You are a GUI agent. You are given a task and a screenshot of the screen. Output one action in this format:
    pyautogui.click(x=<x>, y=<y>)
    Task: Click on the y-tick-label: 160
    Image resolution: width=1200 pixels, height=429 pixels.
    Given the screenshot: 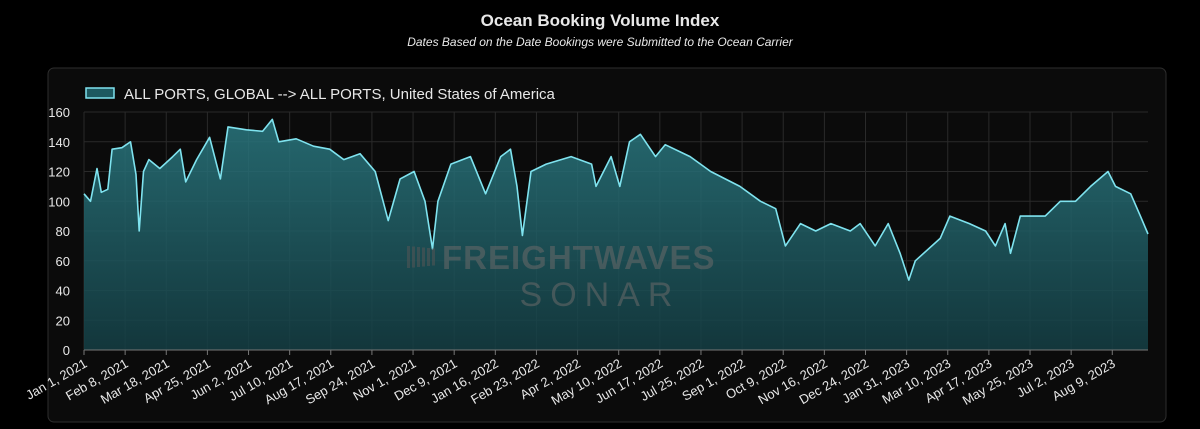 What is the action you would take?
    pyautogui.click(x=59, y=112)
    